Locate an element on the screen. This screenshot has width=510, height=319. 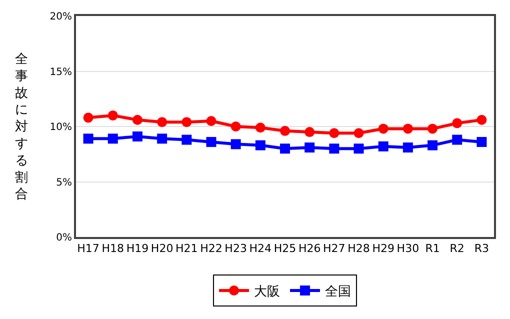
x-tick-label: H19 is located at coordinates (137, 249).